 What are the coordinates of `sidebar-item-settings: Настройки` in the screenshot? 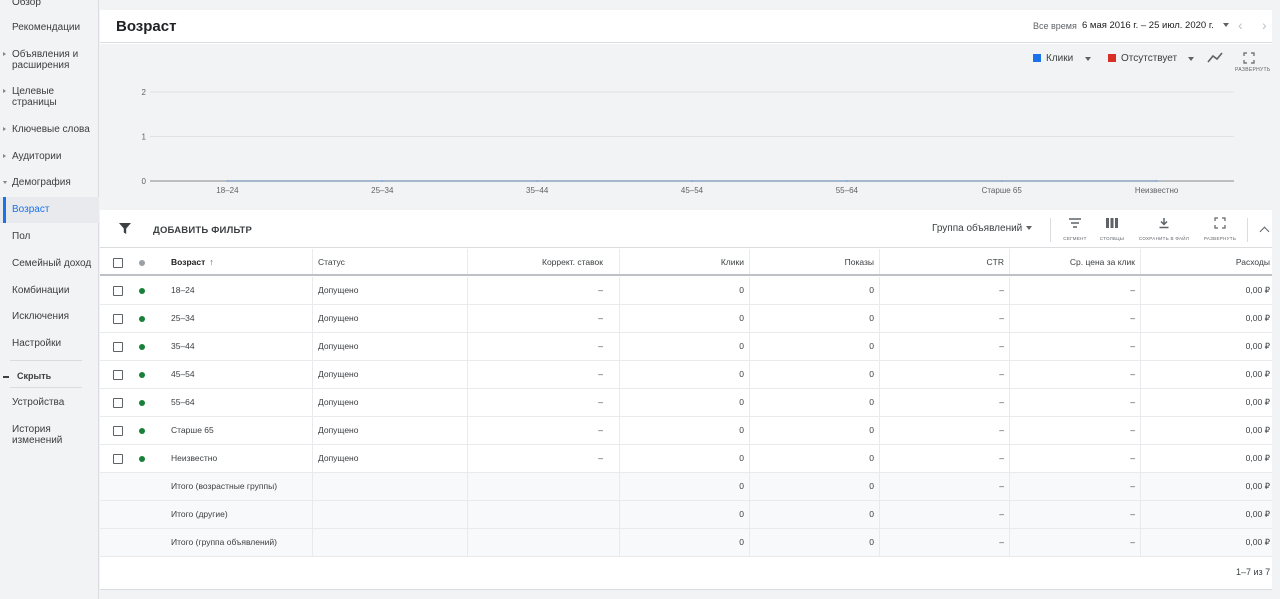 It's located at (49, 343).